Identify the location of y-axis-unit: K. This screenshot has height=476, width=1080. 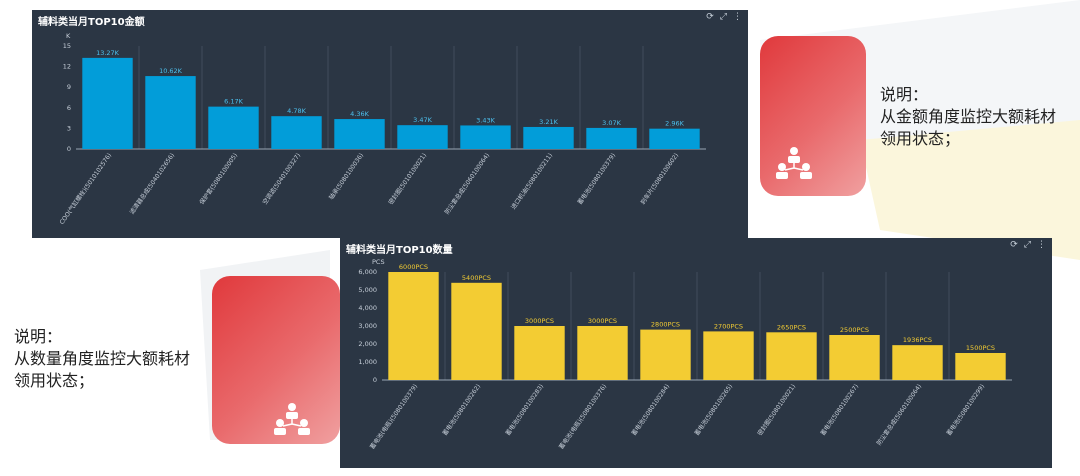
(68, 36).